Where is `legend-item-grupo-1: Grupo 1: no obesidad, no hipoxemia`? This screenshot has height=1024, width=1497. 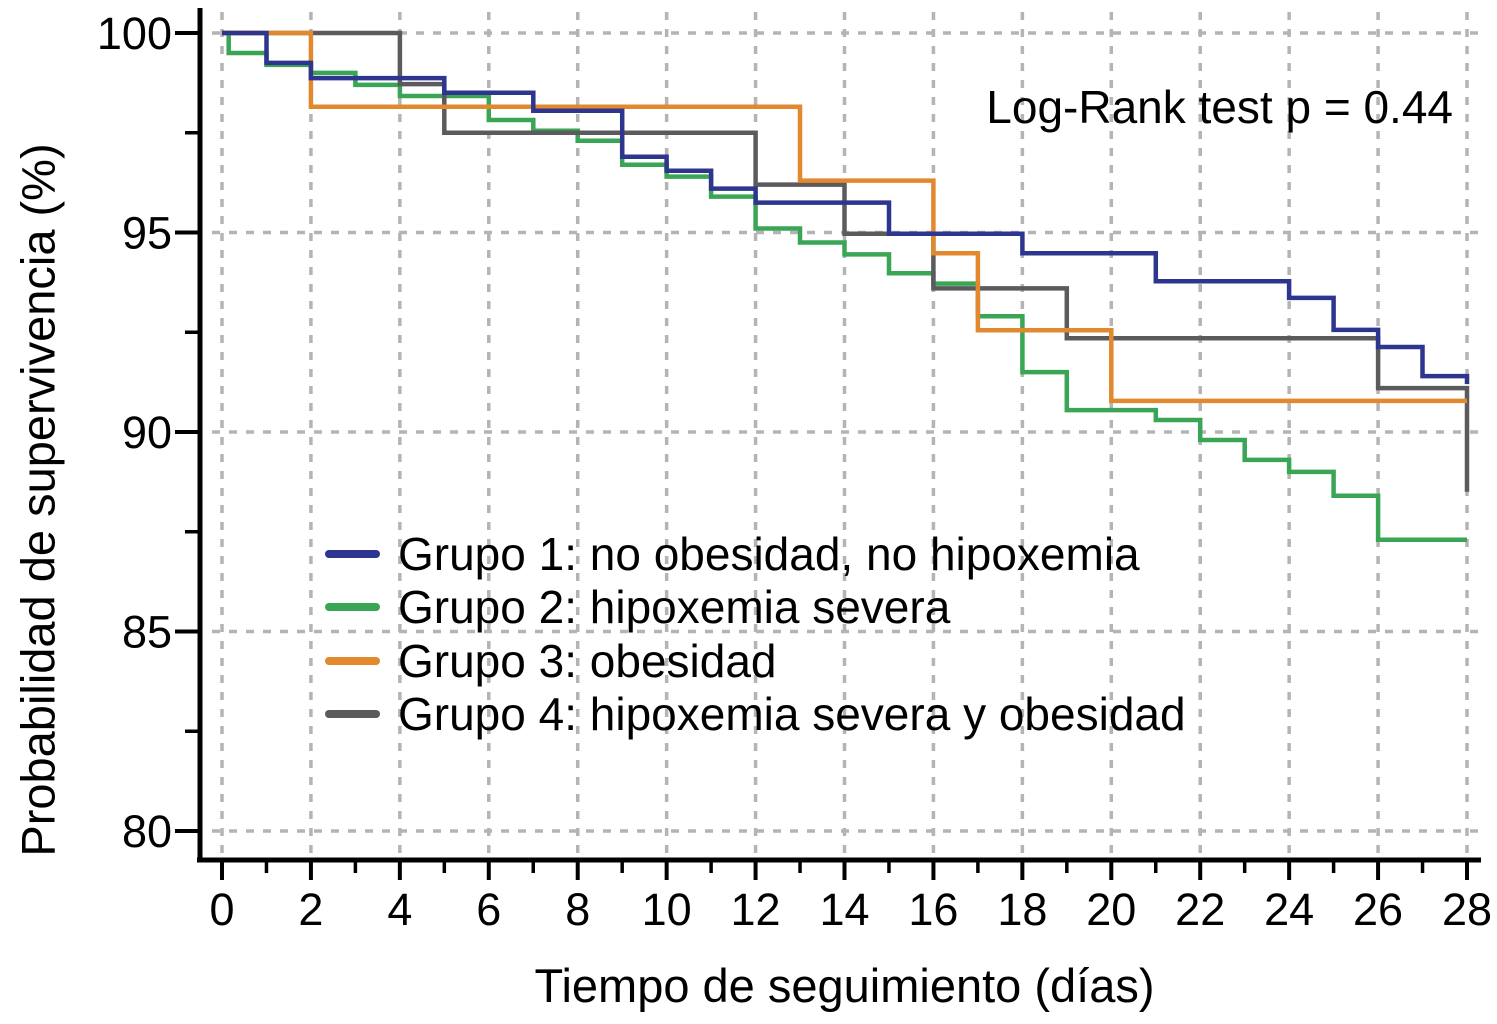
legend-item-grupo-1: Grupo 1: no obesidad, no hipoxemia is located at coordinates (755, 554).